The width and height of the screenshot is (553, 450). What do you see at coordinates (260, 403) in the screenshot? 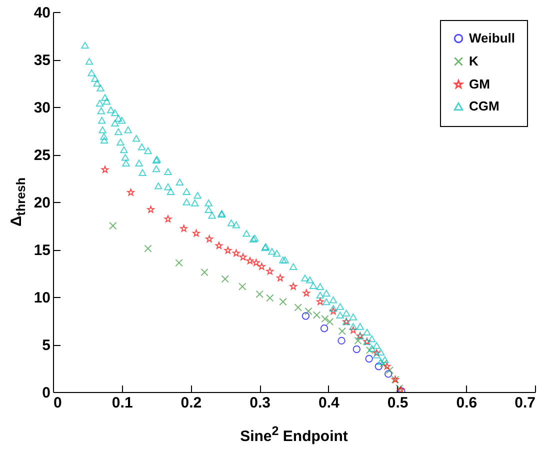
I see `x-tick-label: 0.3` at bounding box center [260, 403].